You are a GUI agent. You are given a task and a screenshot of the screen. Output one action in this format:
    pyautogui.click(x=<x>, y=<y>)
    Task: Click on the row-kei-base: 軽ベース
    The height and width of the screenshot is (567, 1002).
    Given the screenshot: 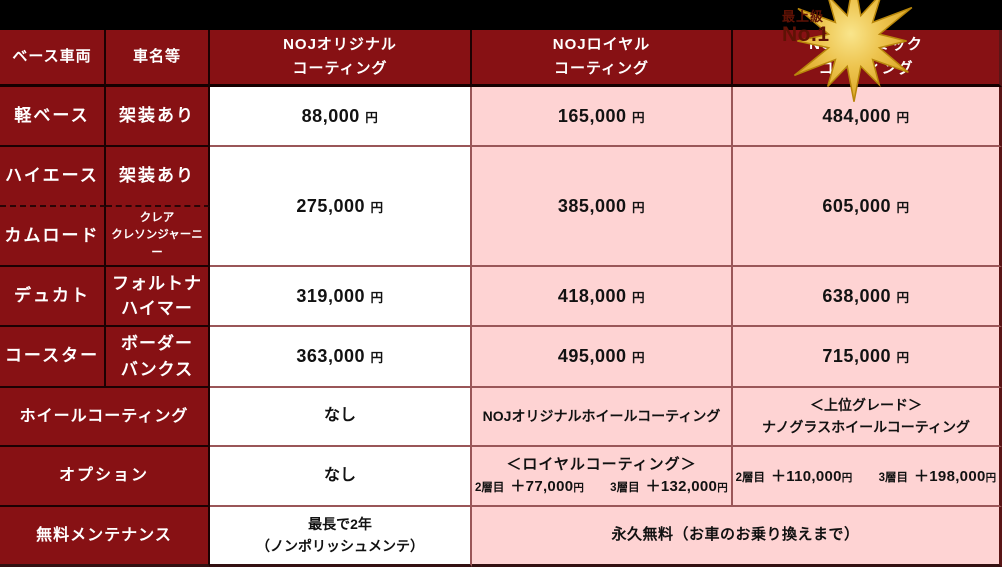 What is the action you would take?
    pyautogui.click(x=53, y=117)
    